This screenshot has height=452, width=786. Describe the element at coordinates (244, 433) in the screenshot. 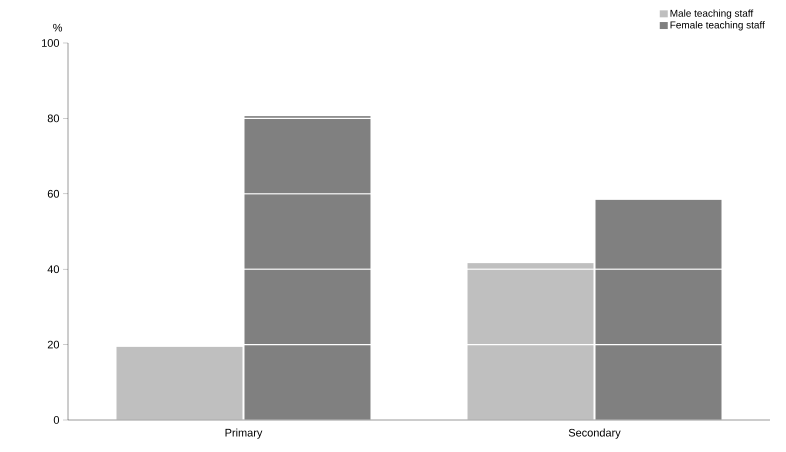

I see `x-tick-label: Primary` at that location.